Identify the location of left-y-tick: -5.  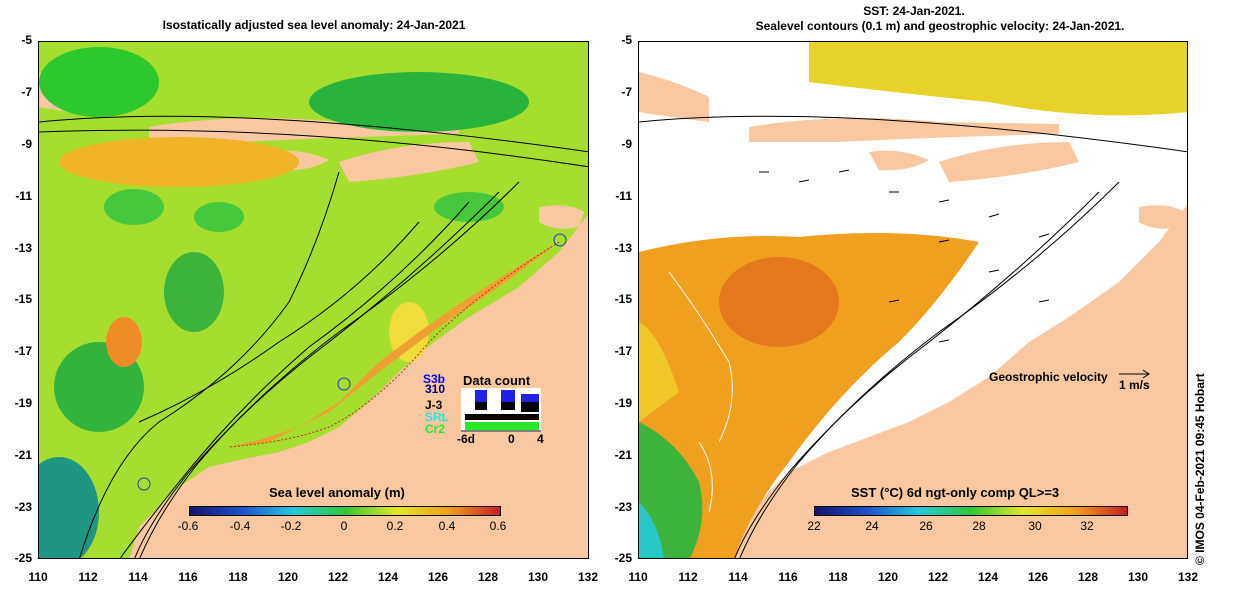
(26, 40).